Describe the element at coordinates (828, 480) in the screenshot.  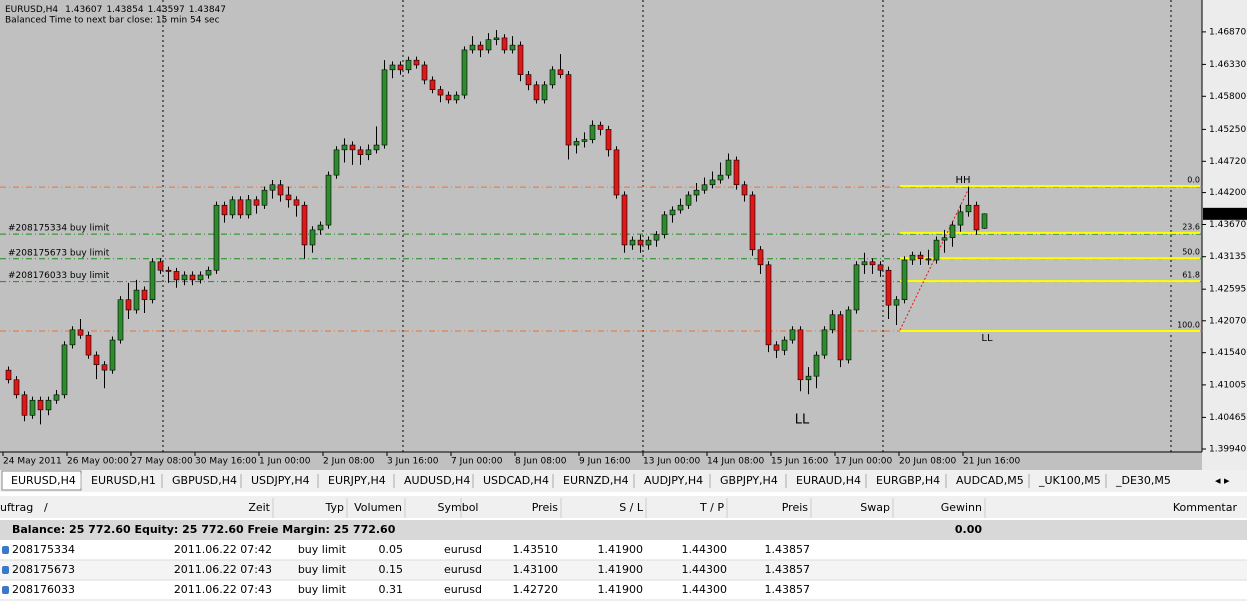
I see `tab: EURAUD,H4` at that location.